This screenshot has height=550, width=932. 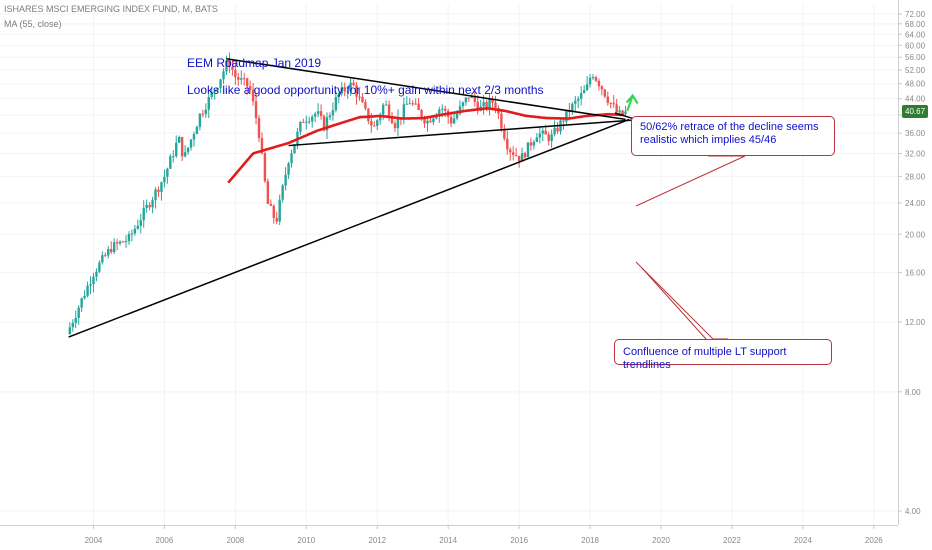 I want to click on price-tick-label: 24.00, so click(x=915, y=203).